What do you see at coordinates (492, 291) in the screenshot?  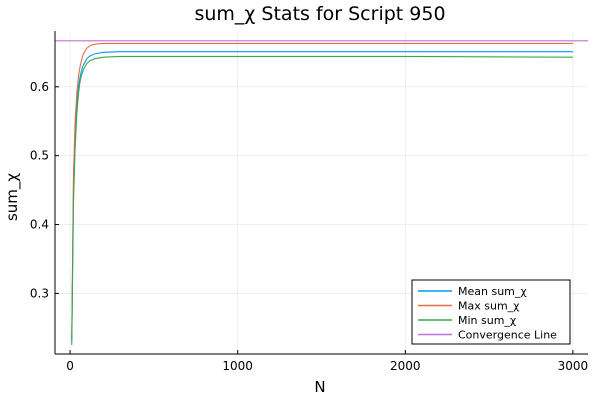 I see `legend-label: Mean sum_χ` at bounding box center [492, 291].